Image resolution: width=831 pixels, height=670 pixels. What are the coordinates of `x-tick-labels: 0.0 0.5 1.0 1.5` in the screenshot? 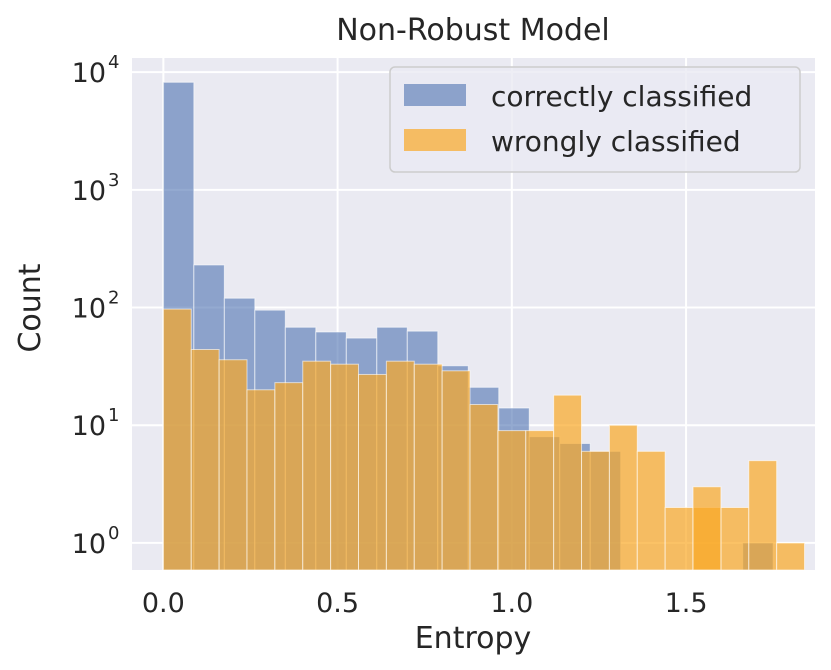 It's located at (425, 603).